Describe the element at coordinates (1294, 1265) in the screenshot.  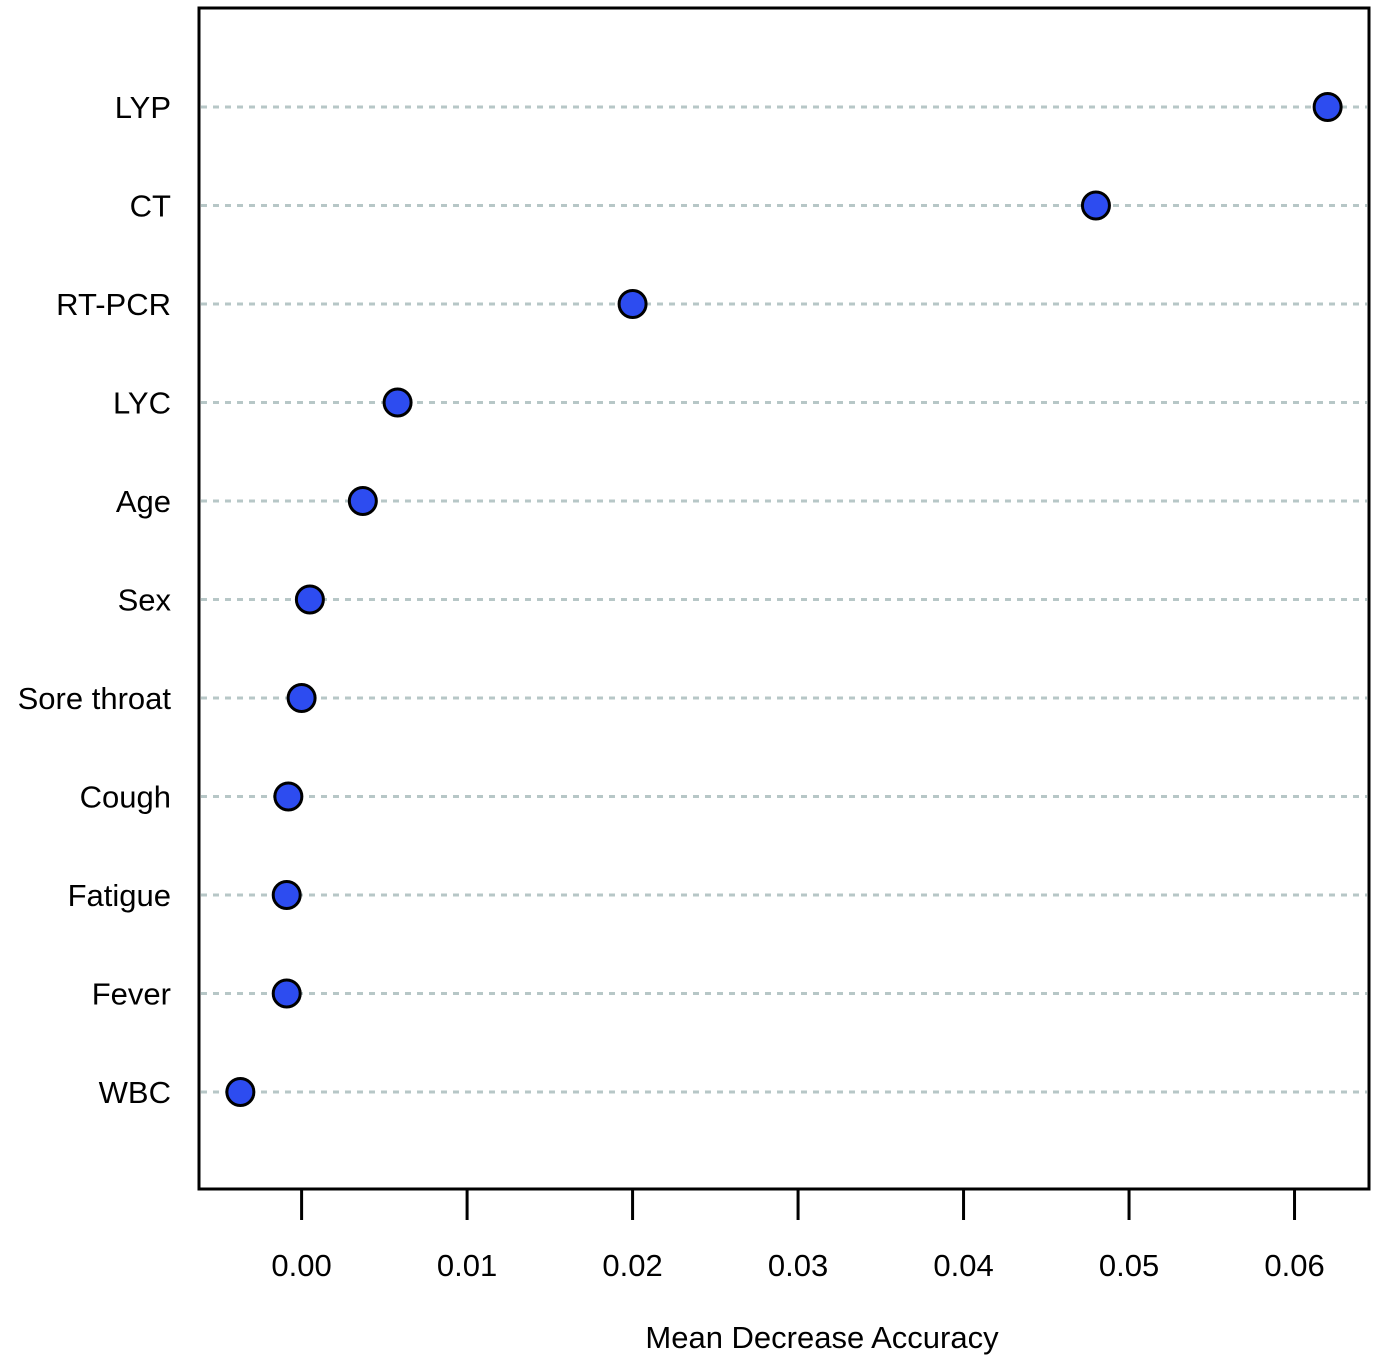
I see `x-tick-label: 0.06` at that location.